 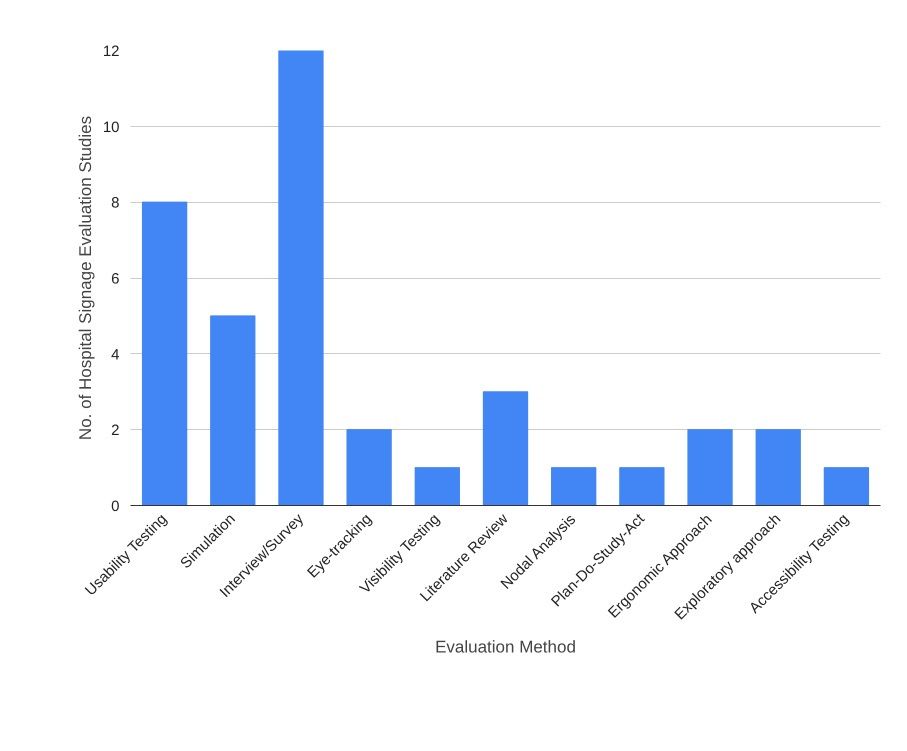 What do you see at coordinates (115, 506) in the screenshot?
I see `y-tick-label: 0` at bounding box center [115, 506].